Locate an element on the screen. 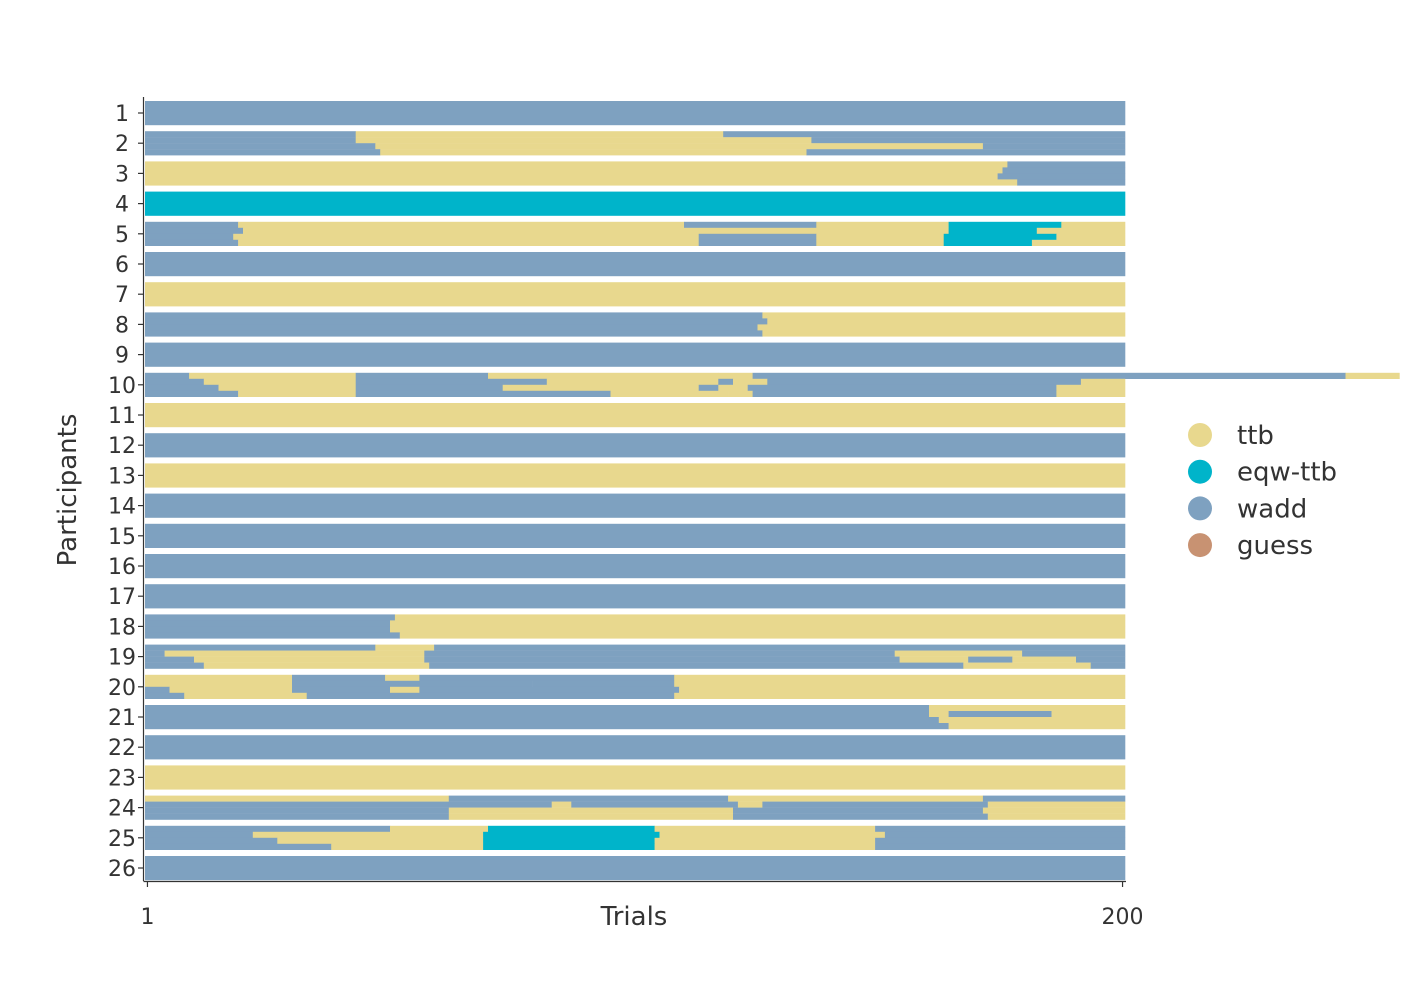  legend-marker-ttb is located at coordinates (1200, 435).